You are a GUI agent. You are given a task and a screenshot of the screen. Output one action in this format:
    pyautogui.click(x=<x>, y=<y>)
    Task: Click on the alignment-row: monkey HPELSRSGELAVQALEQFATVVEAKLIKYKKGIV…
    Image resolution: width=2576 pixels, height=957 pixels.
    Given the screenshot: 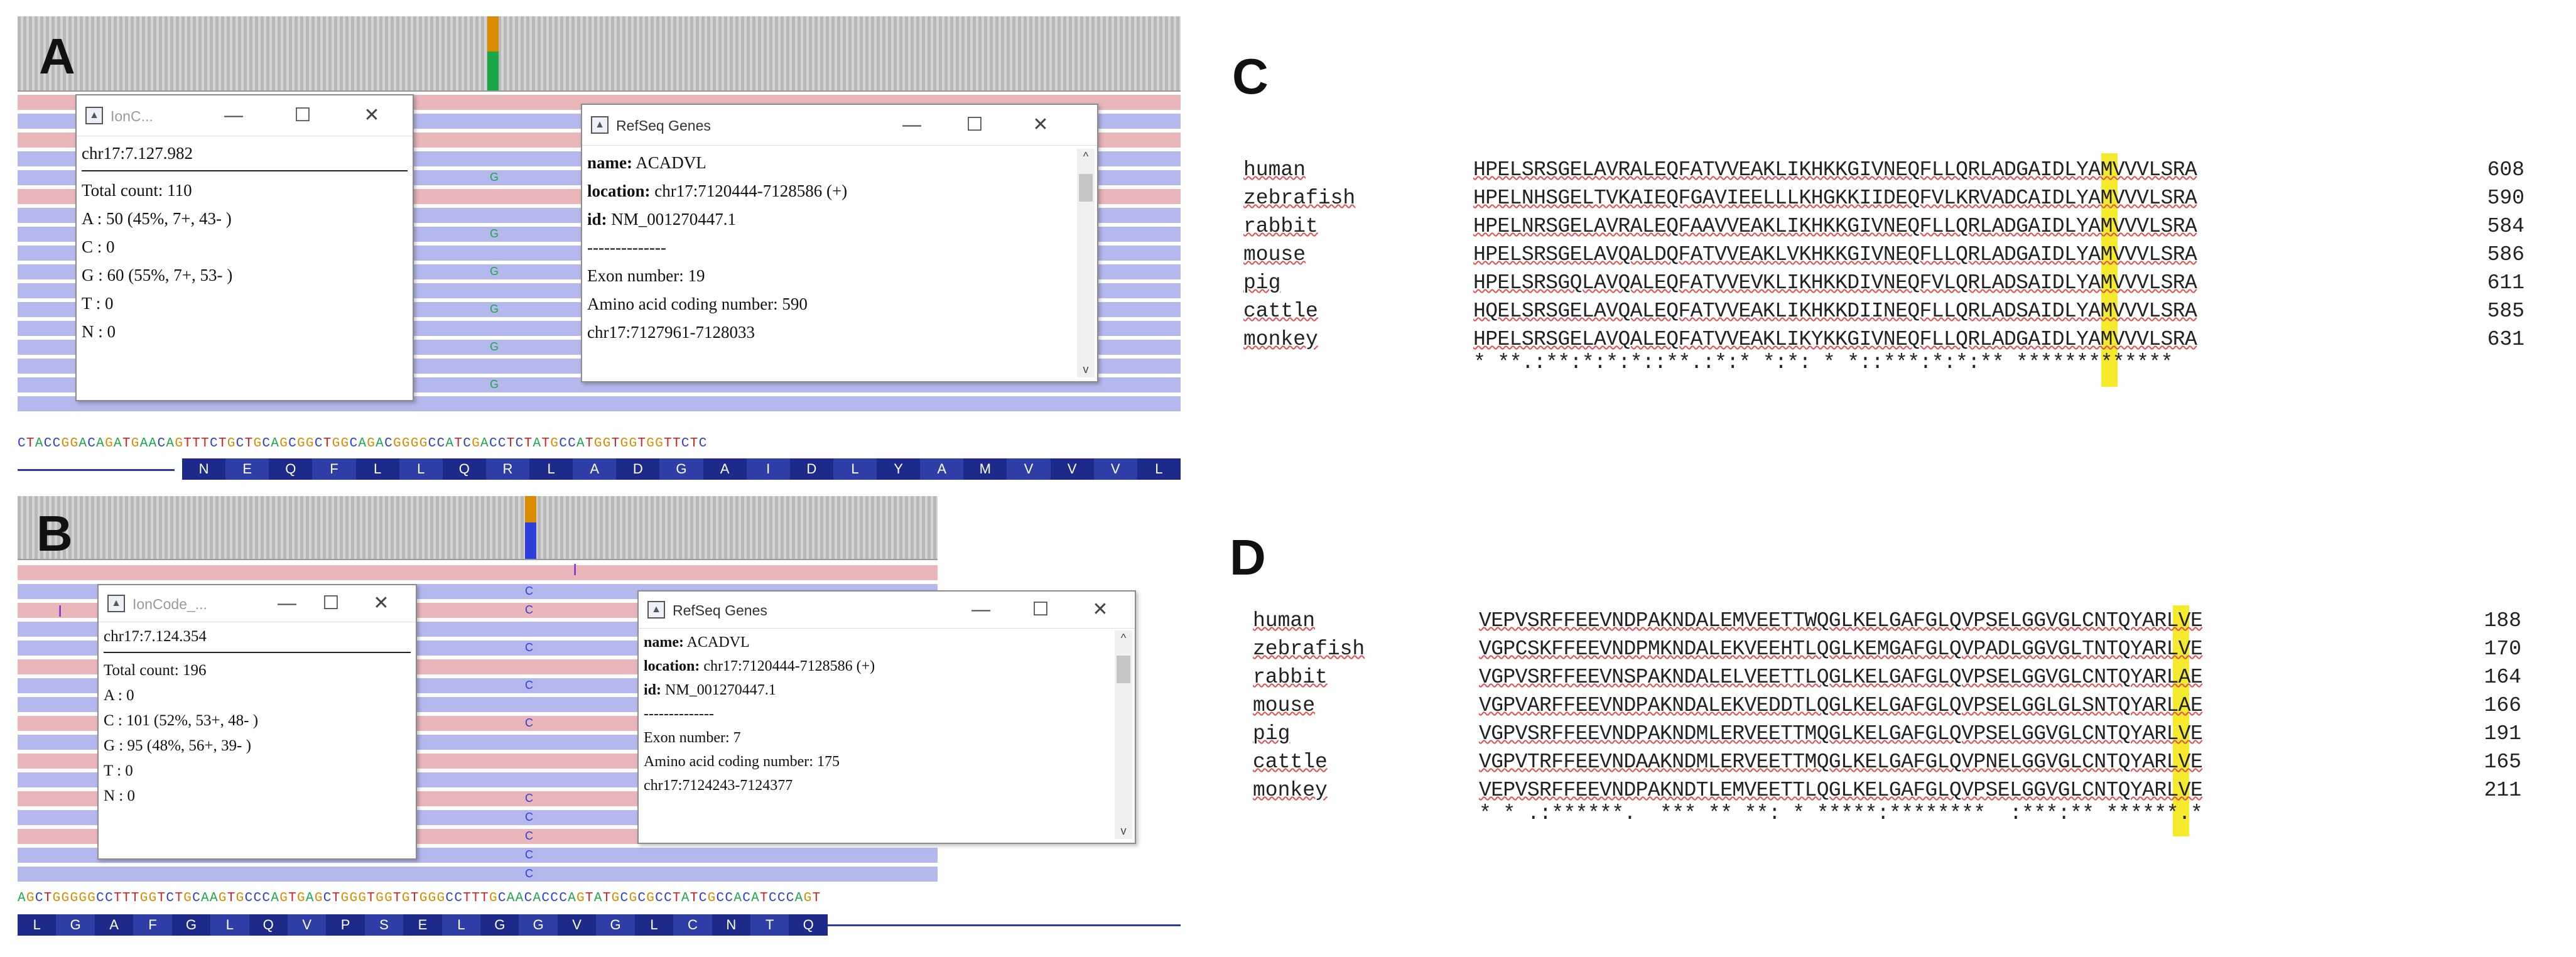 What is the action you would take?
    pyautogui.click(x=1897, y=339)
    